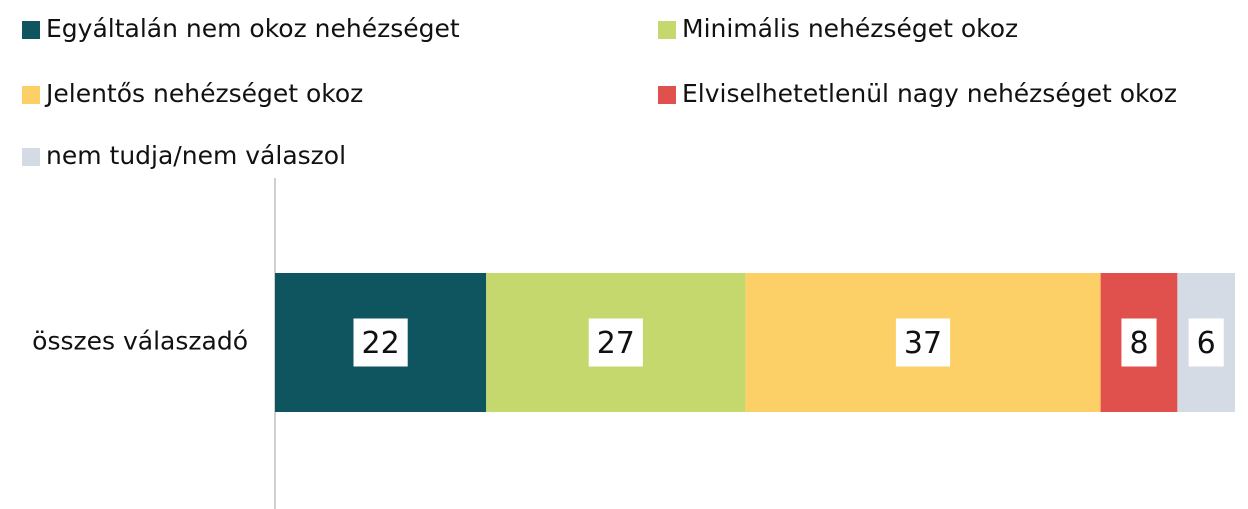 The height and width of the screenshot is (509, 1248). What do you see at coordinates (140, 341) in the screenshot?
I see `category-label: összes válaszadó` at bounding box center [140, 341].